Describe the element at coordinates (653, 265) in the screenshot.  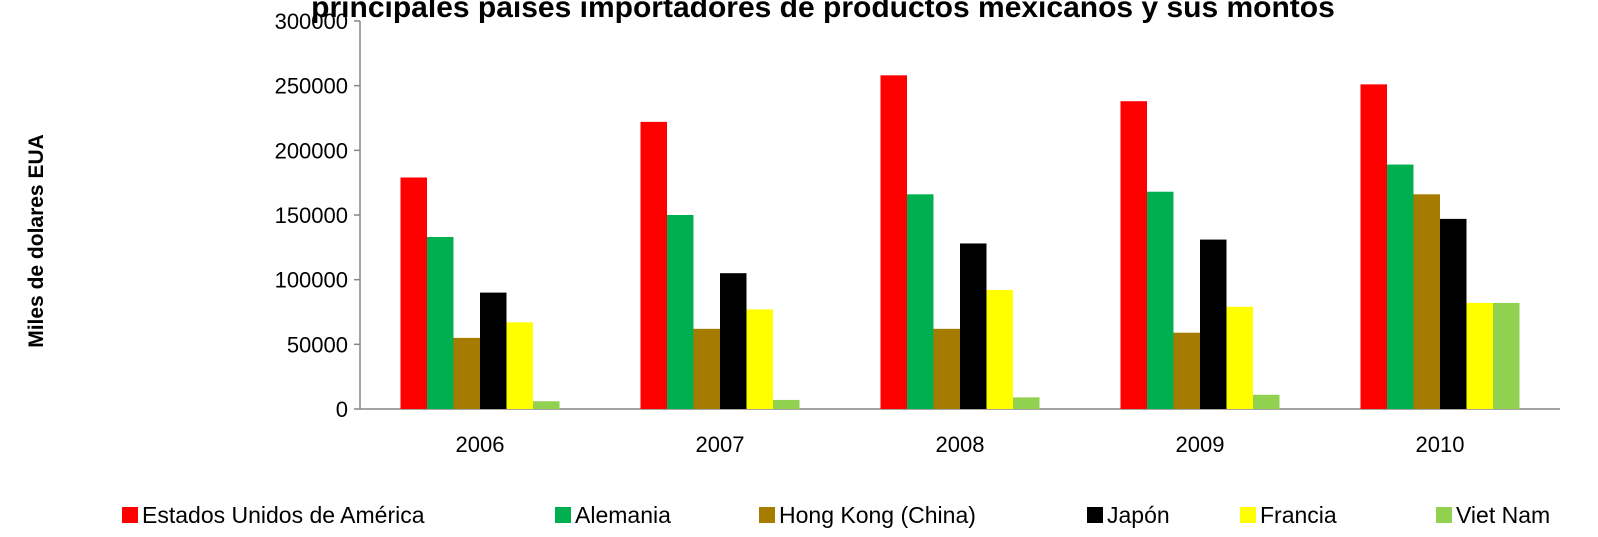
I see `bar-estados-unidos-de-am-rica-2007` at that location.